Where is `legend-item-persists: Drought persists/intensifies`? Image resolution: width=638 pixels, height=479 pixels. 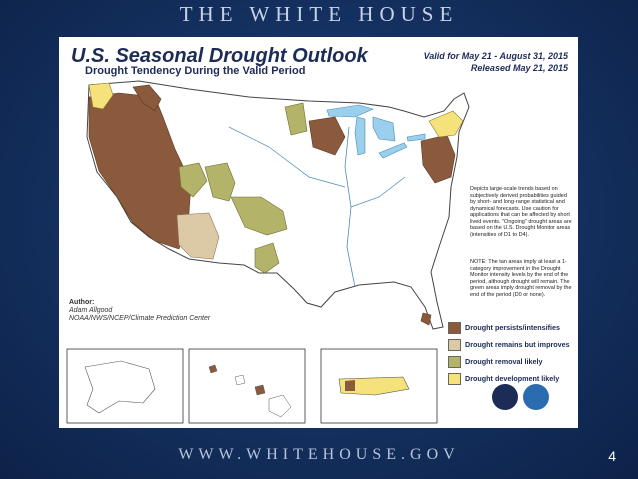
legend-item-persists: Drought persists/intensifies is located at coordinates (512, 327).